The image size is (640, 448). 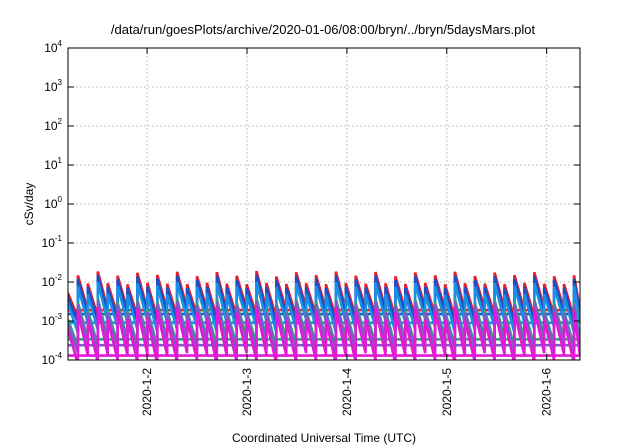 I want to click on y-tick-label: 10³, so click(x=53, y=86).